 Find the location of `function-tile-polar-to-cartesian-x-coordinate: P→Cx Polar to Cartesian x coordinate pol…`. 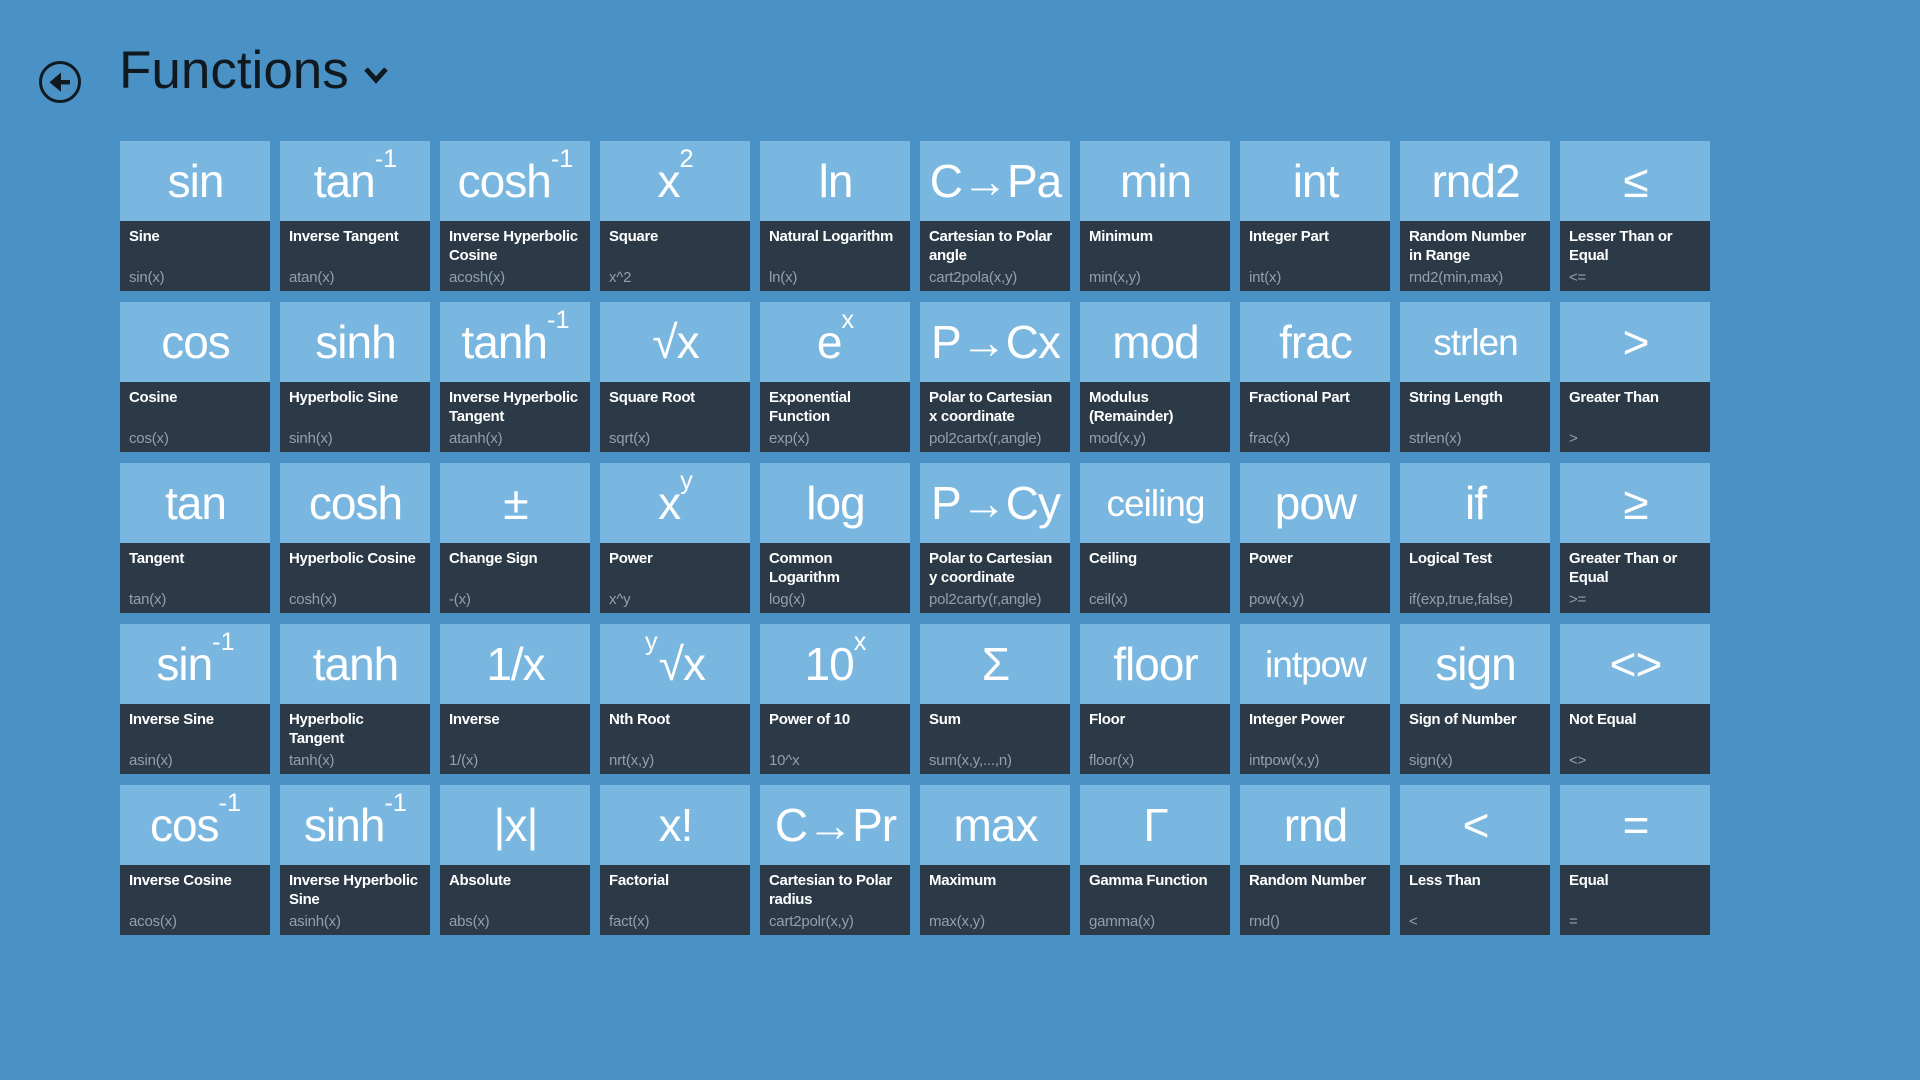

function-tile-polar-to-cartesian-x-coordinate: P→Cx Polar to Cartesian x coordinate pol… is located at coordinates (995, 377).